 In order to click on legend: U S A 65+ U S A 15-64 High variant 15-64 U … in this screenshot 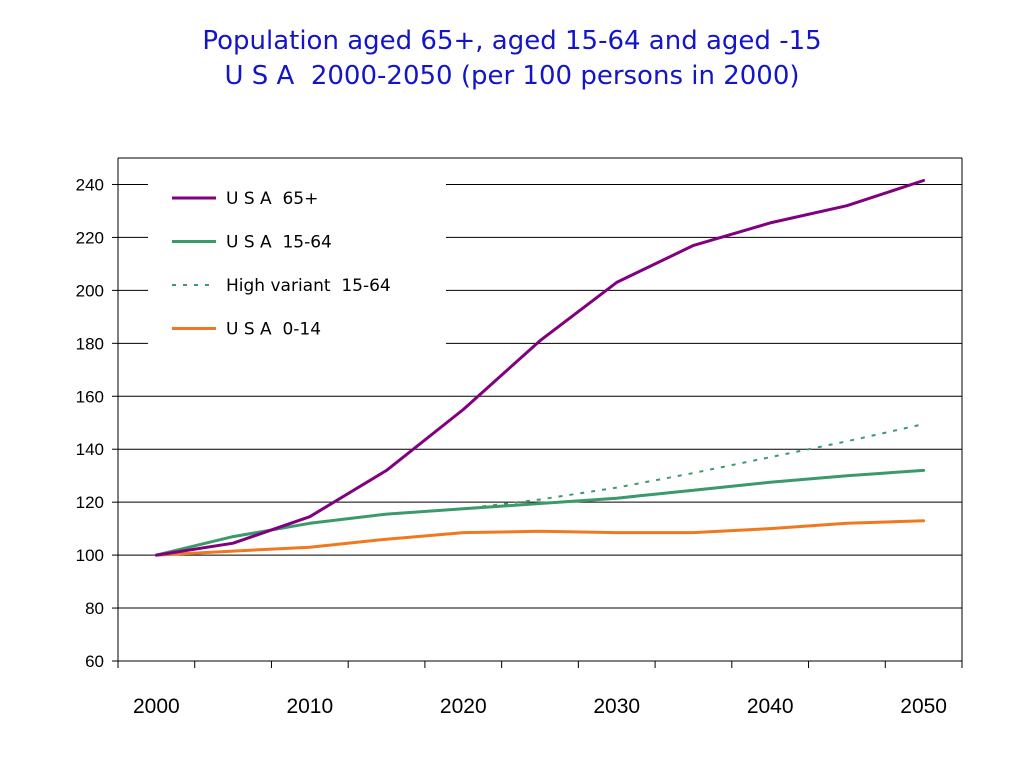, I will do `click(281, 264)`.